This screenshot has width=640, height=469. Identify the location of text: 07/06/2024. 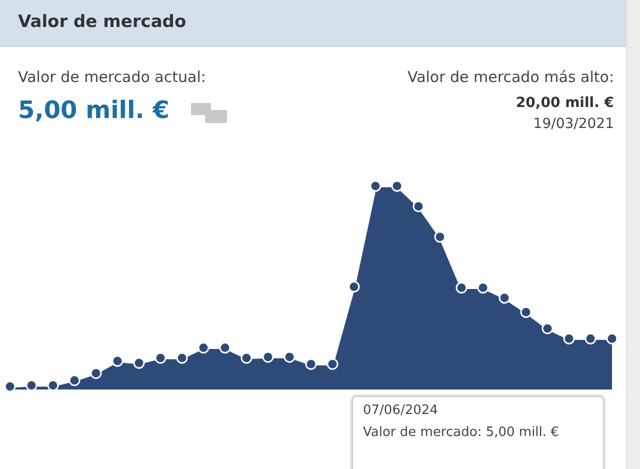
(400, 410).